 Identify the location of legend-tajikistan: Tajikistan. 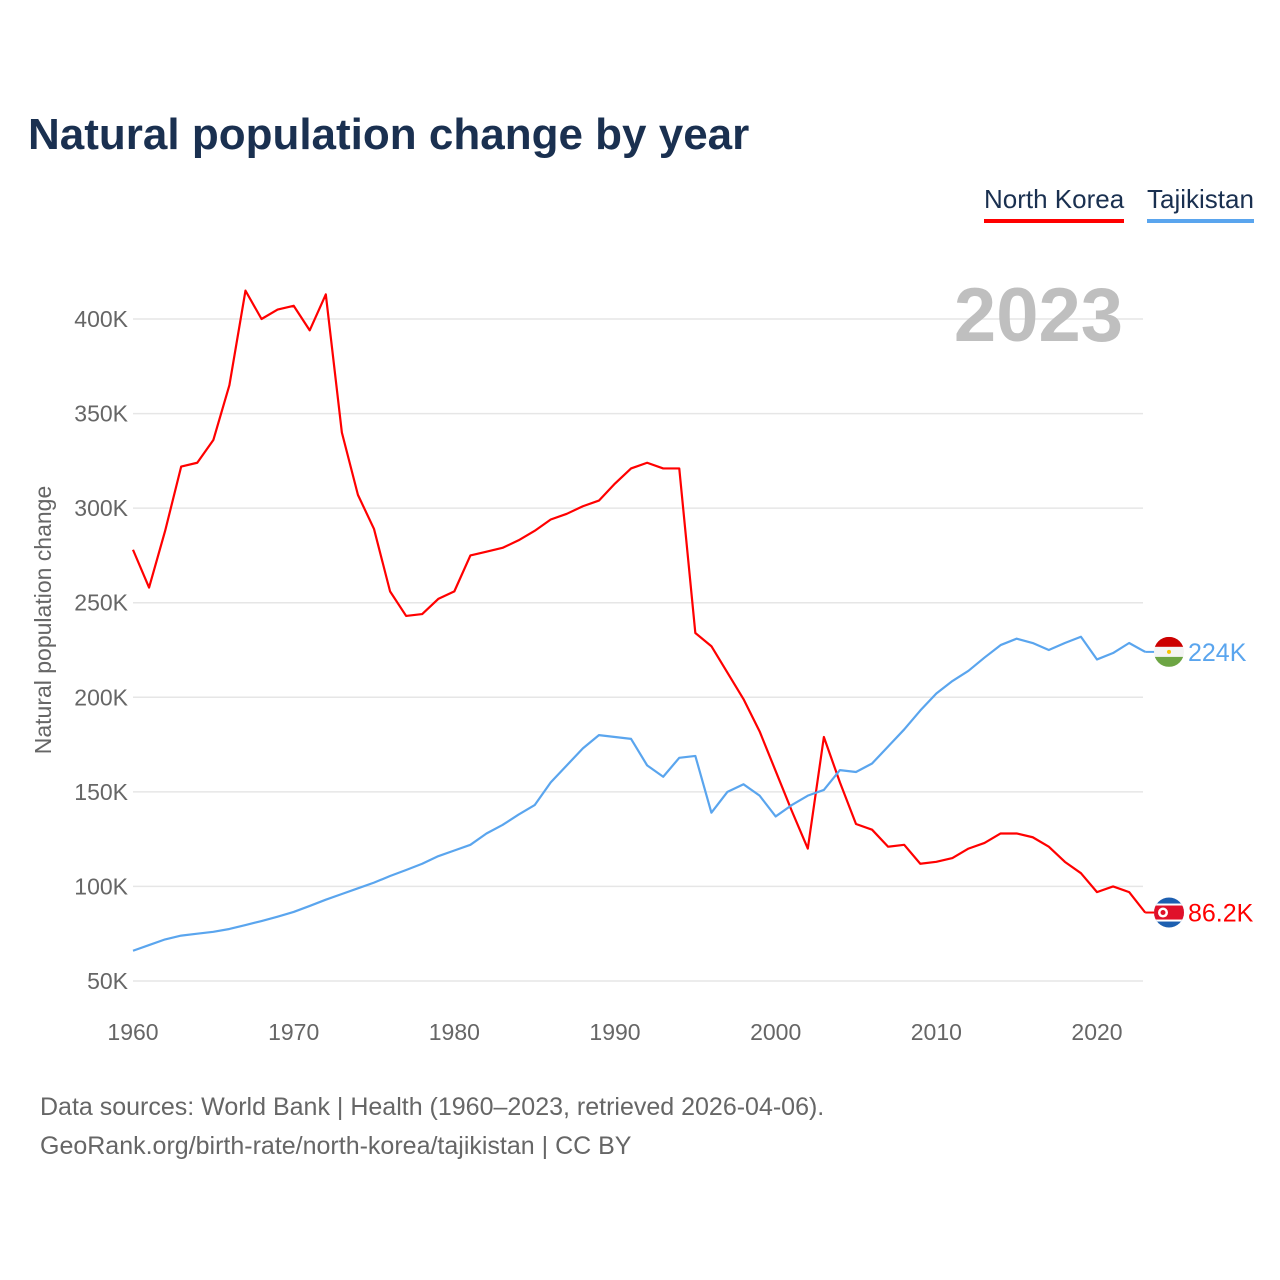
(1200, 203).